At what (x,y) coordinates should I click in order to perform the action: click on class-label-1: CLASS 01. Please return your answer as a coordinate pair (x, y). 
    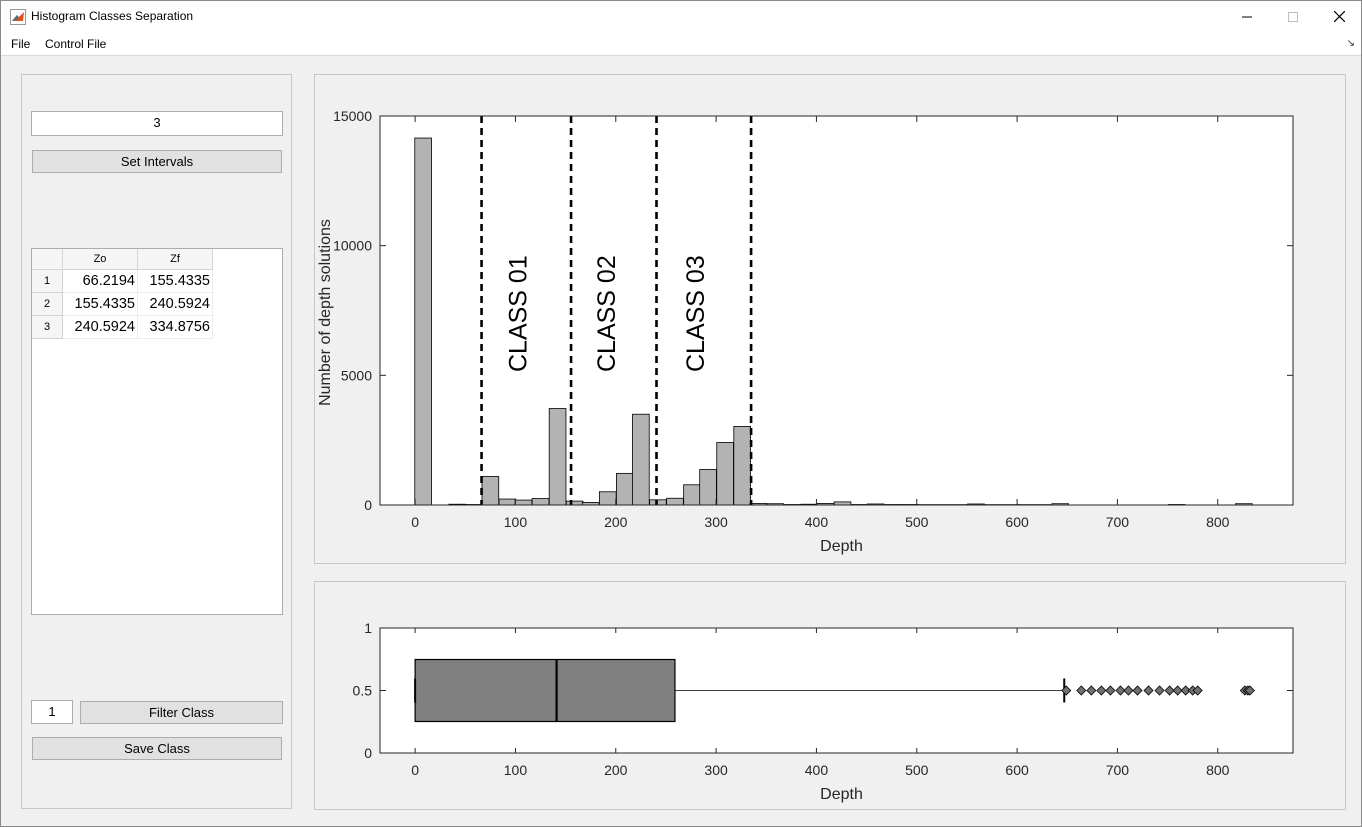
    Looking at the image, I should click on (518, 313).